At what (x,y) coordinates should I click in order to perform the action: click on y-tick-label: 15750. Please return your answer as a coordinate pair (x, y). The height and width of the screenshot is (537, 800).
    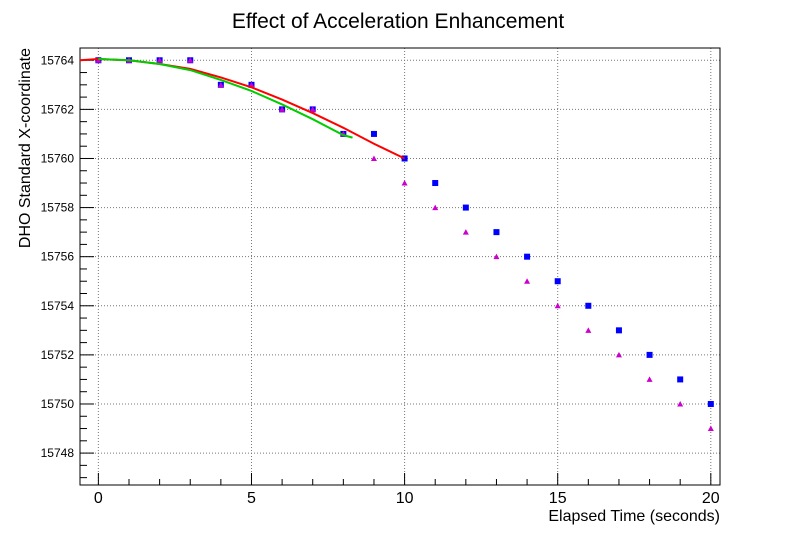
    Looking at the image, I should click on (58, 404).